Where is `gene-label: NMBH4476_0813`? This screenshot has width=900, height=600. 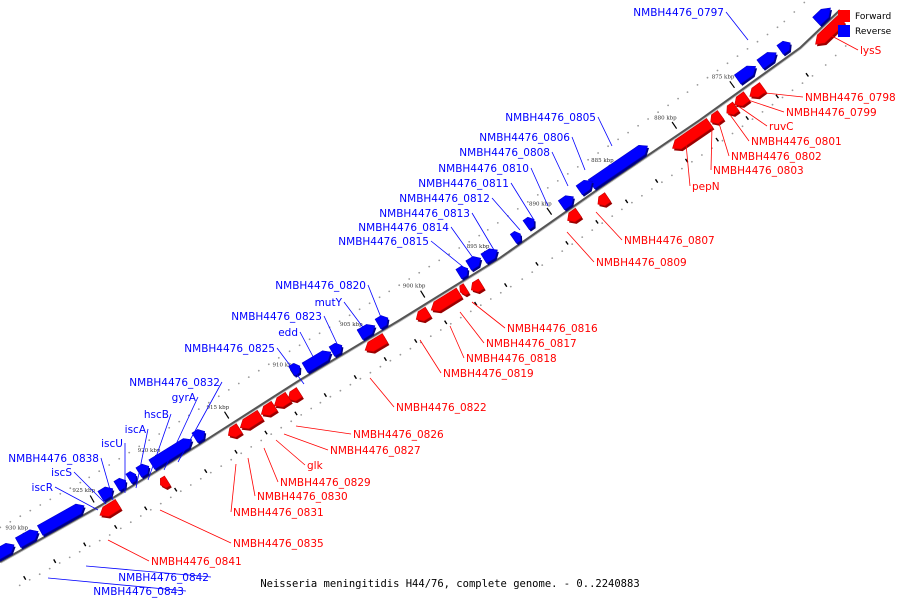
gene-label: NMBH4476_0813 is located at coordinates (424, 214).